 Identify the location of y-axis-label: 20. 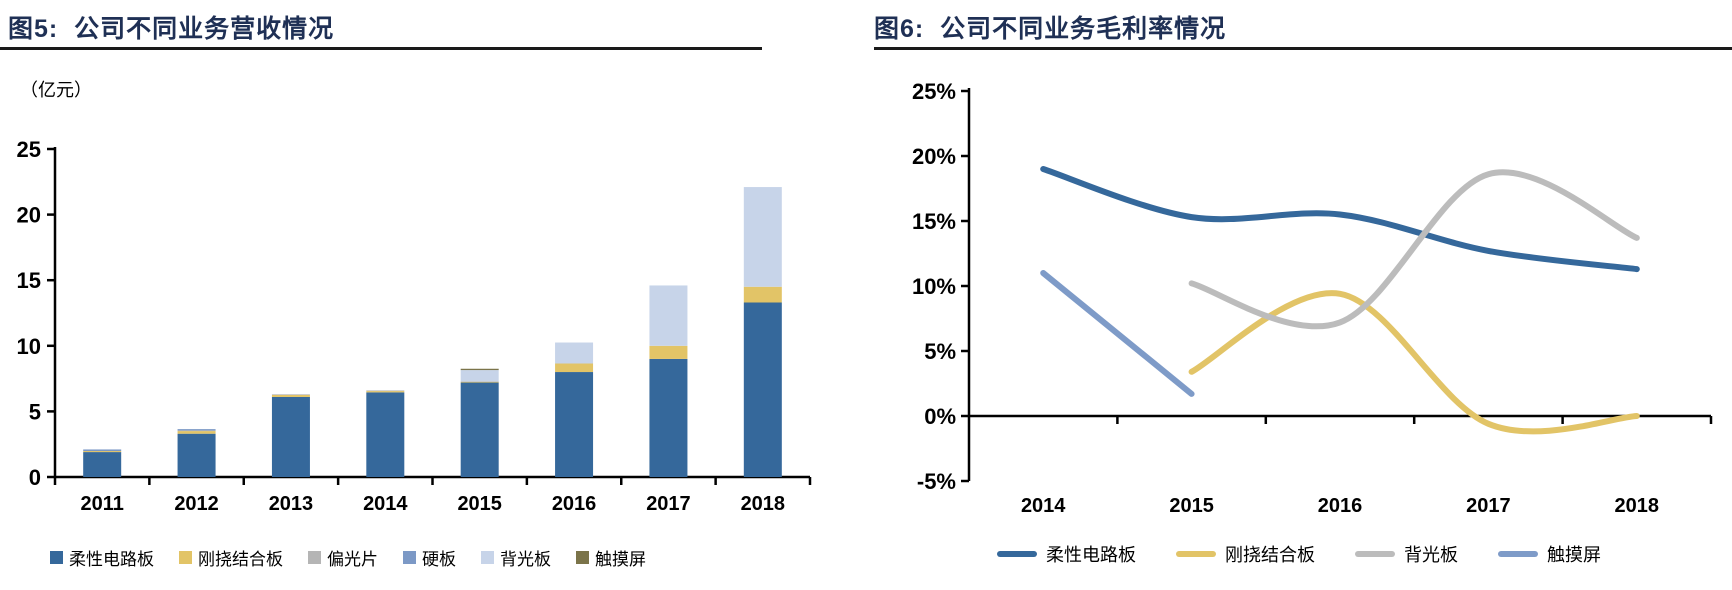
(29, 215).